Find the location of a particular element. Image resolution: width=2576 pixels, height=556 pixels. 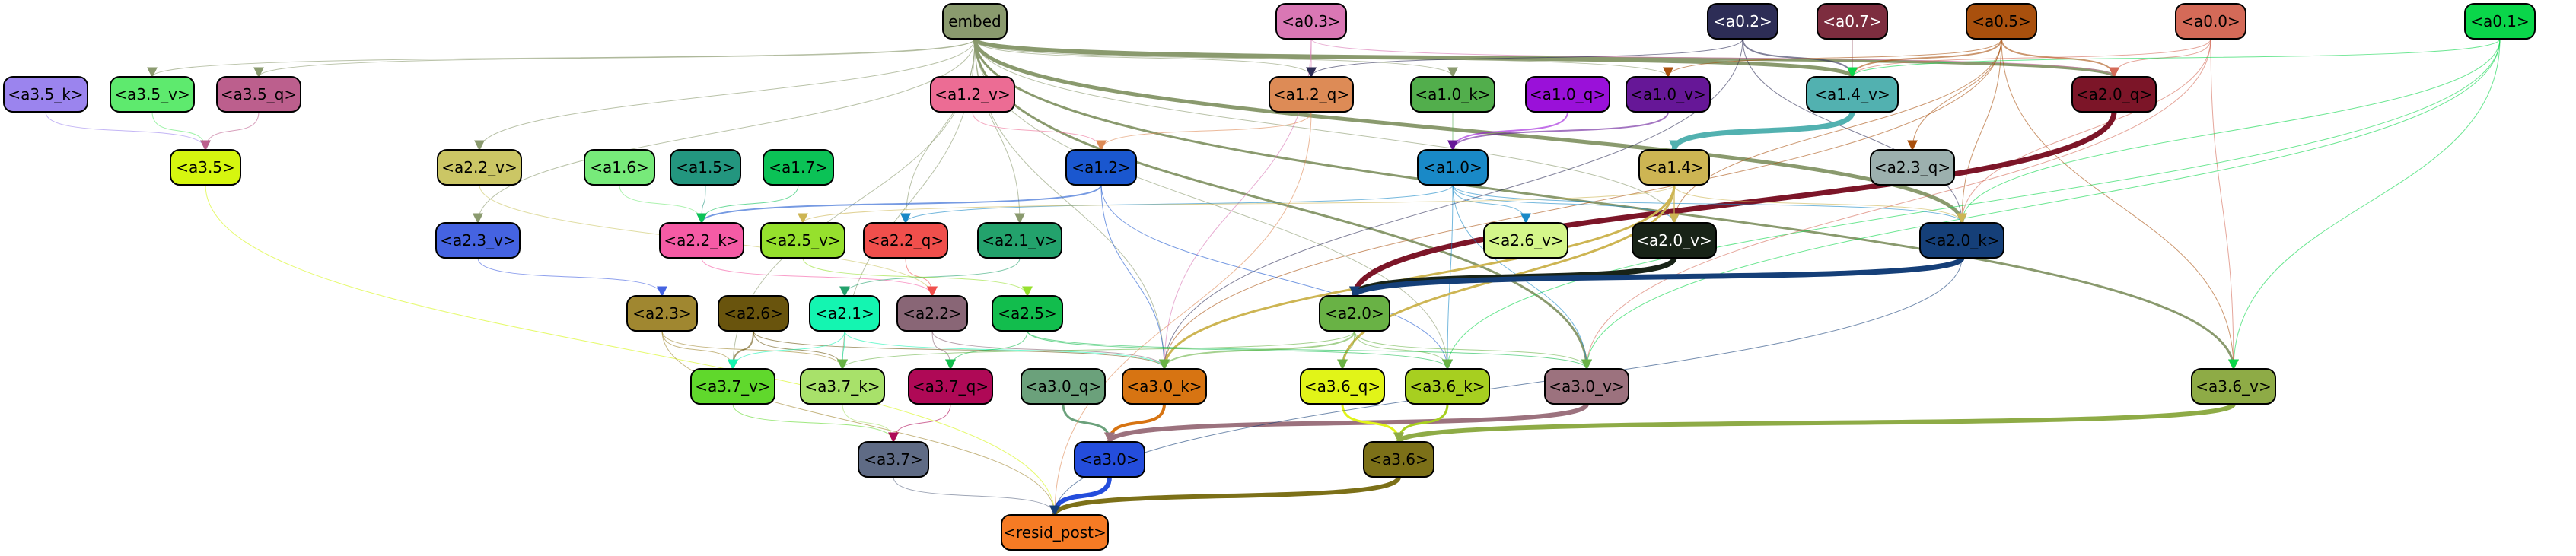

node-a2-1-v: <a2.1_v> is located at coordinates (1019, 241).